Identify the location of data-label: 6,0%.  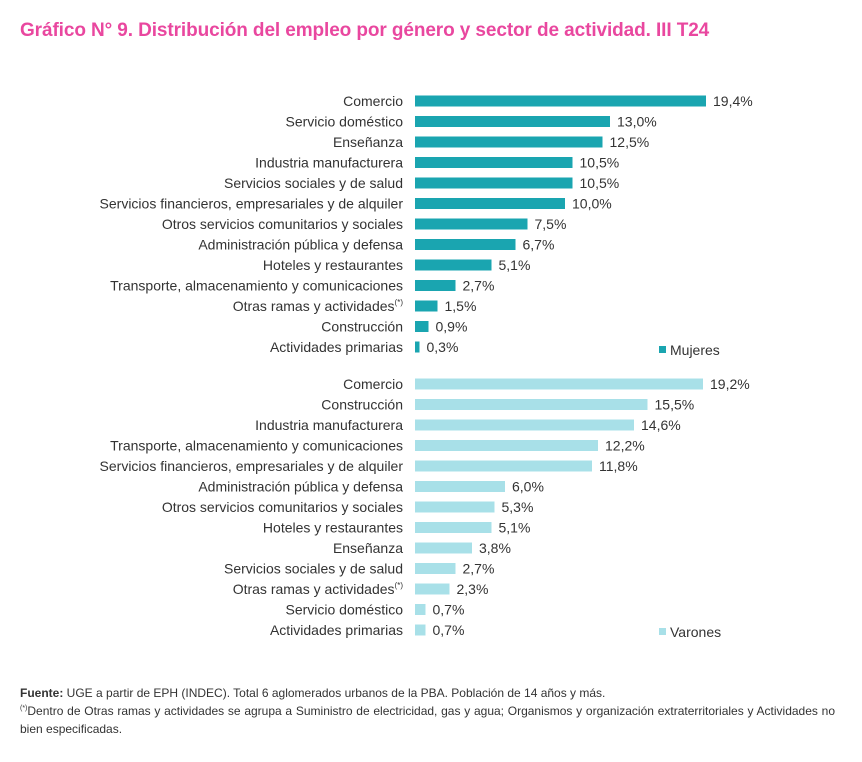
(528, 487).